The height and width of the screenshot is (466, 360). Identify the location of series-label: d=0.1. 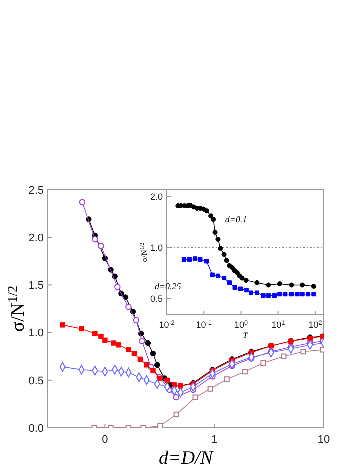
(236, 219).